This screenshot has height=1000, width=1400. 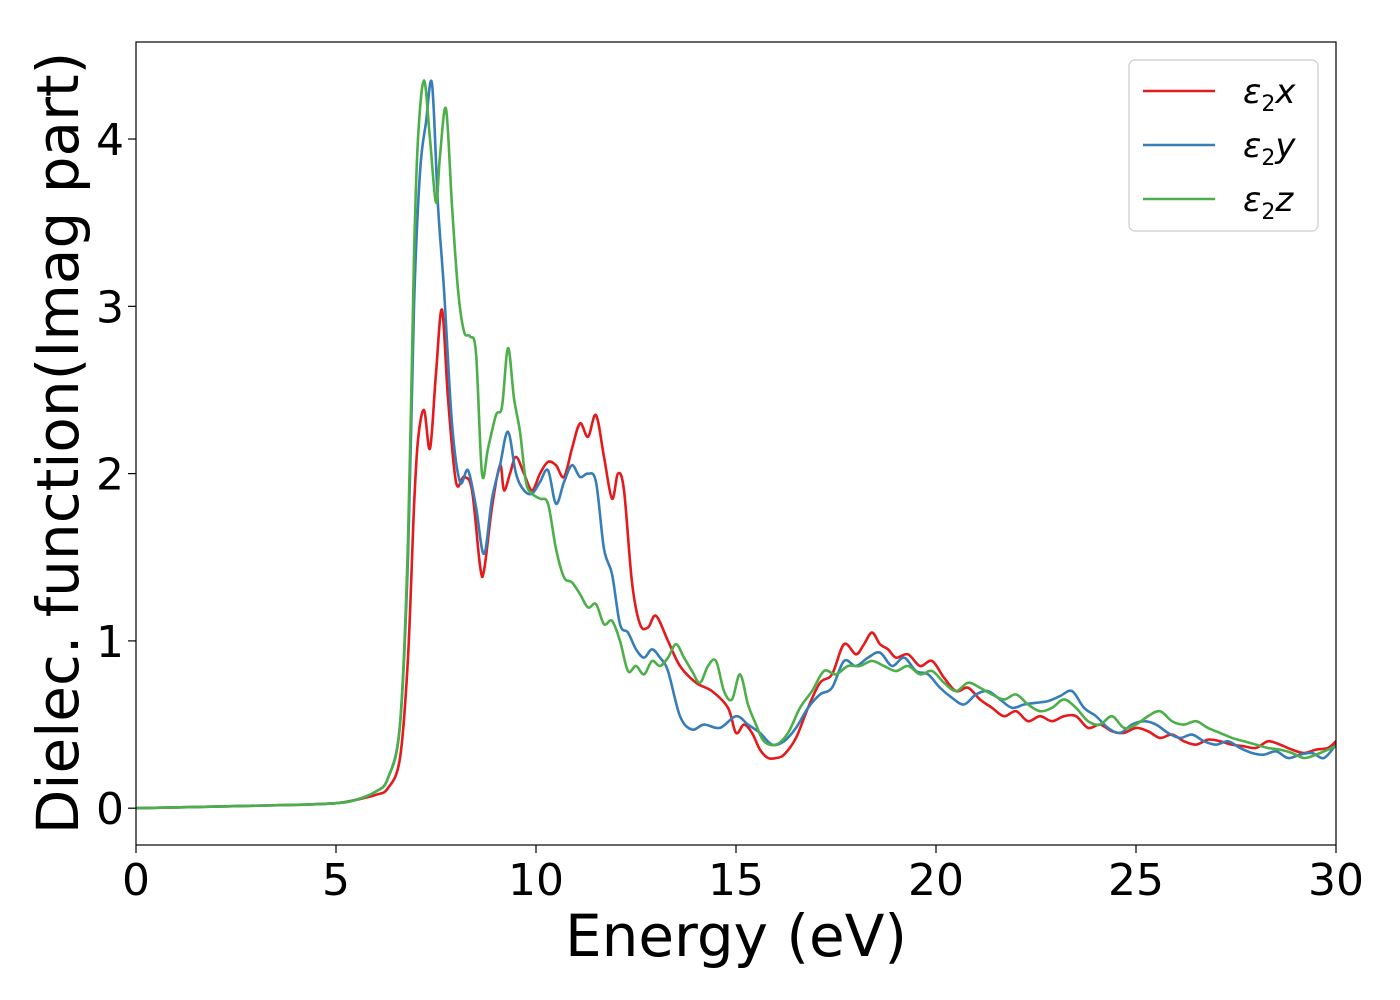 What do you see at coordinates (1269, 148) in the screenshot?
I see `legend-label-y: ε2y` at bounding box center [1269, 148].